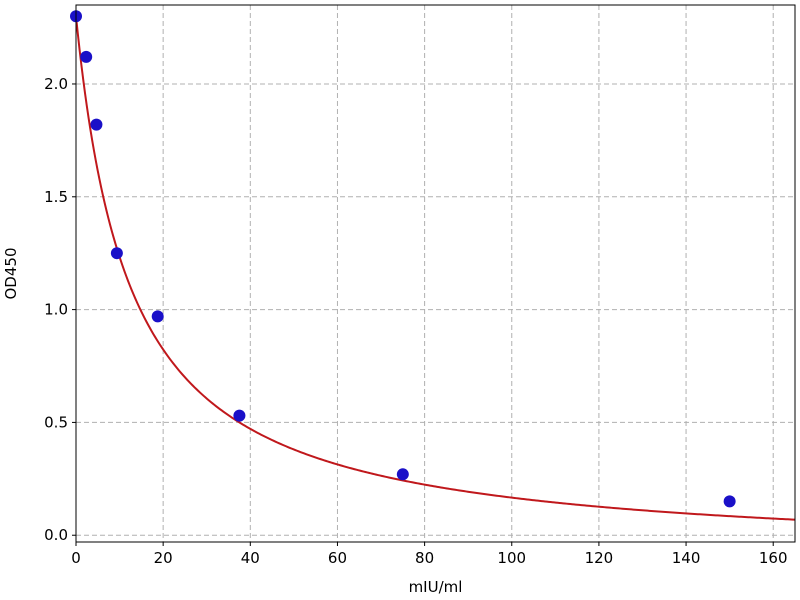  Describe the element at coordinates (11, 274) in the screenshot. I see `y-axis-label: OD450` at that location.